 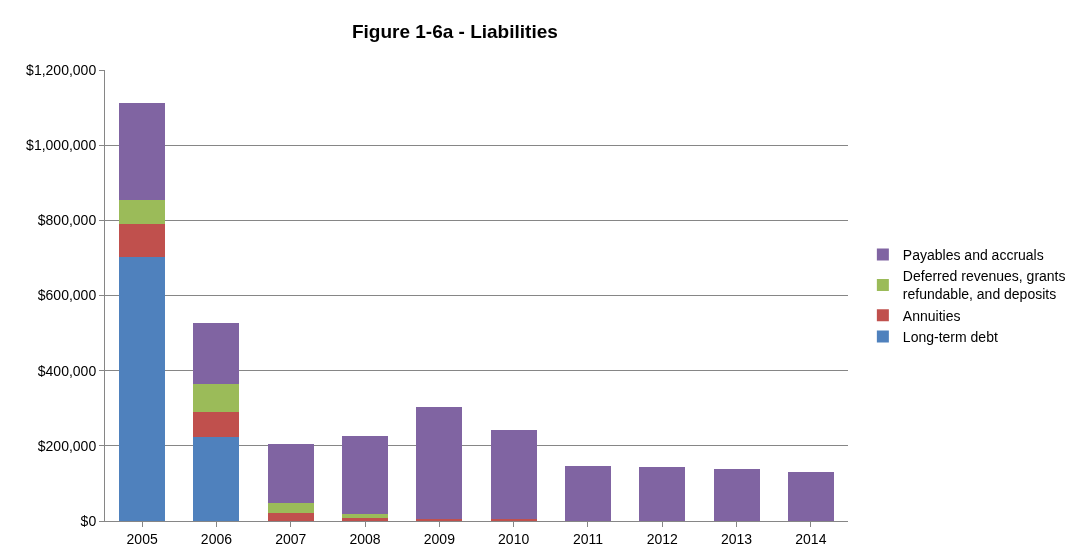 I want to click on y-tick-label: $1,000,000, so click(x=61, y=145).